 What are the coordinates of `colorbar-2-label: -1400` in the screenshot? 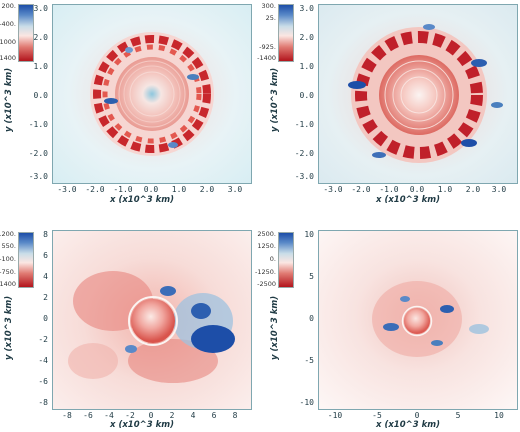 It's located at (266, 58).